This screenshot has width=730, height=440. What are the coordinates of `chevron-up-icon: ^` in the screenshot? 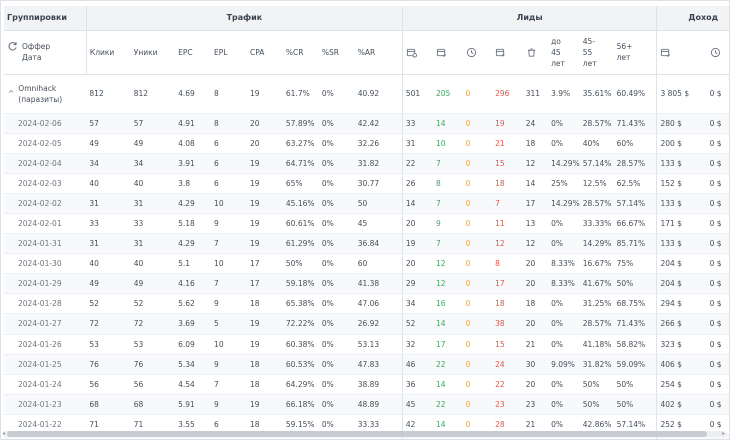 It's located at (11, 93).